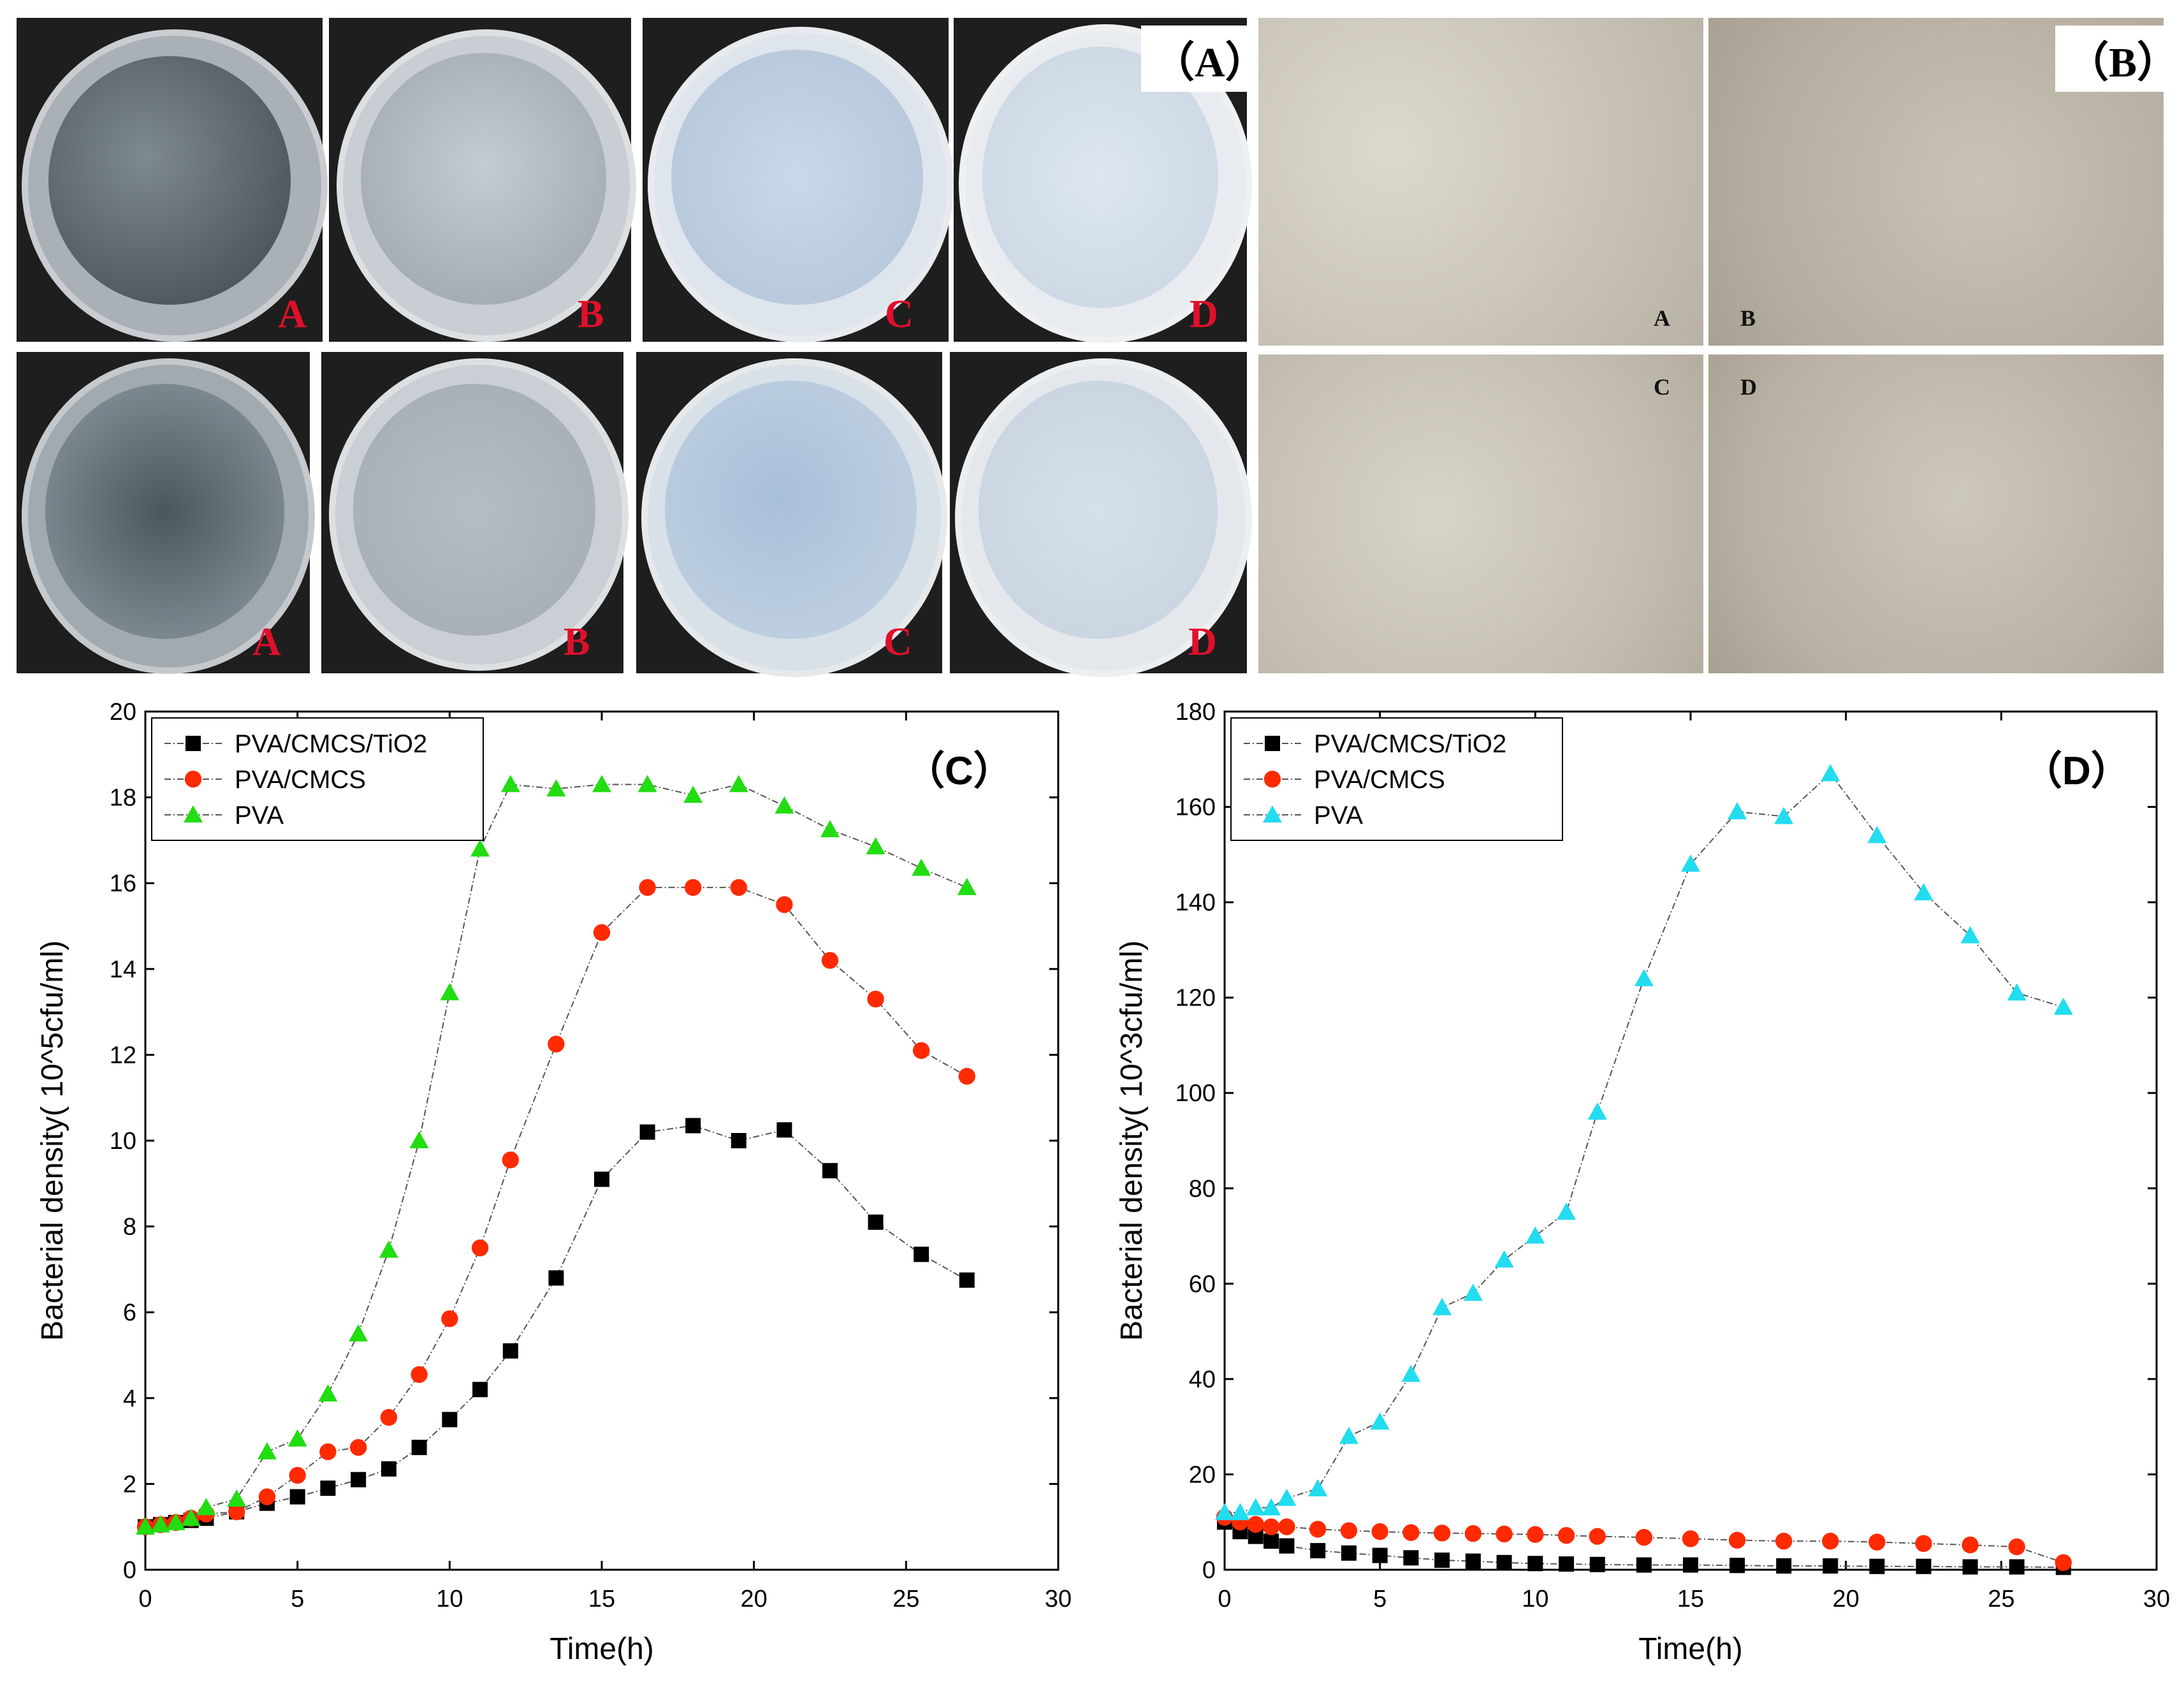 The width and height of the screenshot is (2184, 1703). Describe the element at coordinates (123, 1055) in the screenshot. I see `y-tick-label: 12` at that location.